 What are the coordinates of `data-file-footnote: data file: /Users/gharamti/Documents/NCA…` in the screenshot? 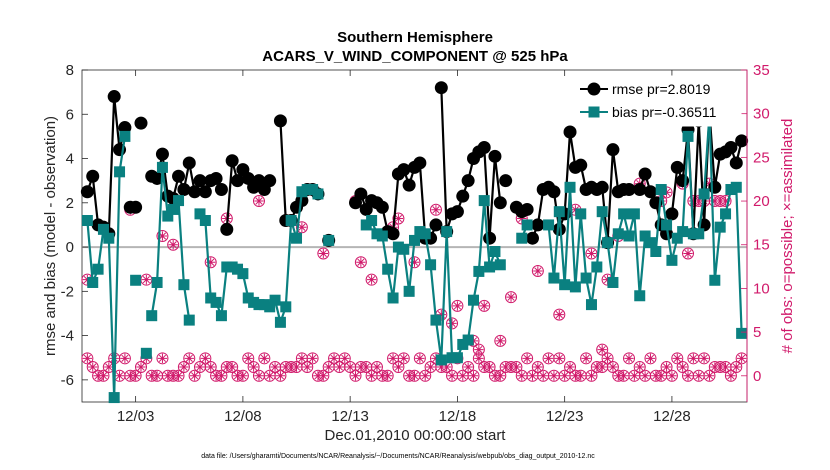 It's located at (398, 456).